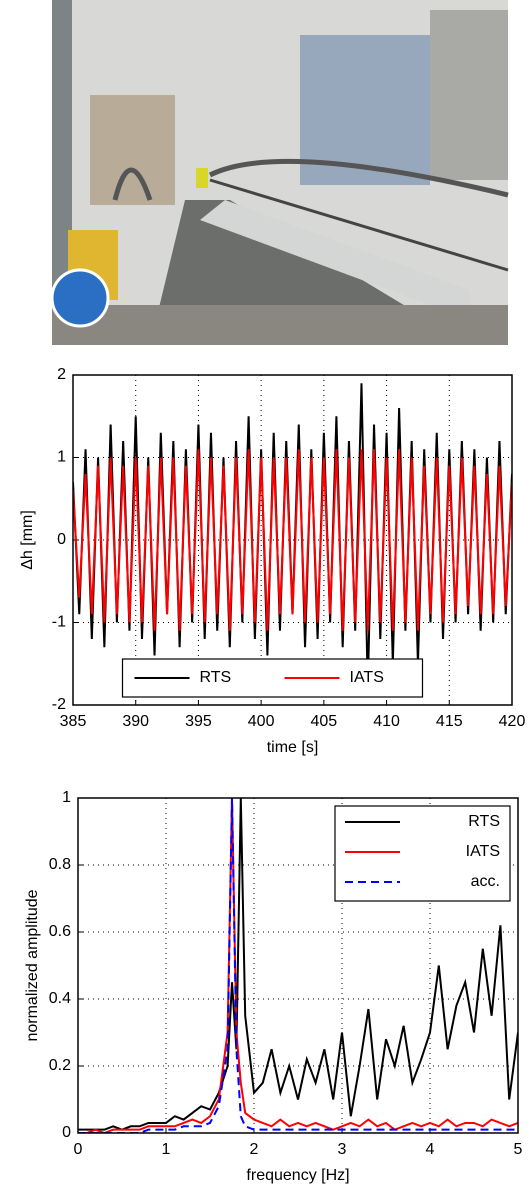 The image size is (530, 1202). Describe the element at coordinates (324, 721) in the screenshot. I see `x-tick-label: 405` at that location.